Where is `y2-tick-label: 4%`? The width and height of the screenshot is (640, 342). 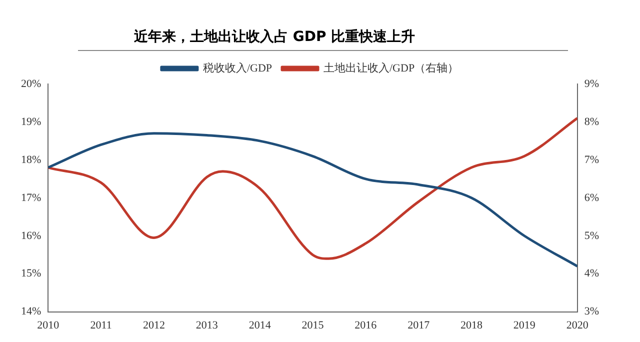
y2-tick-label: 4% is located at coordinates (592, 274).